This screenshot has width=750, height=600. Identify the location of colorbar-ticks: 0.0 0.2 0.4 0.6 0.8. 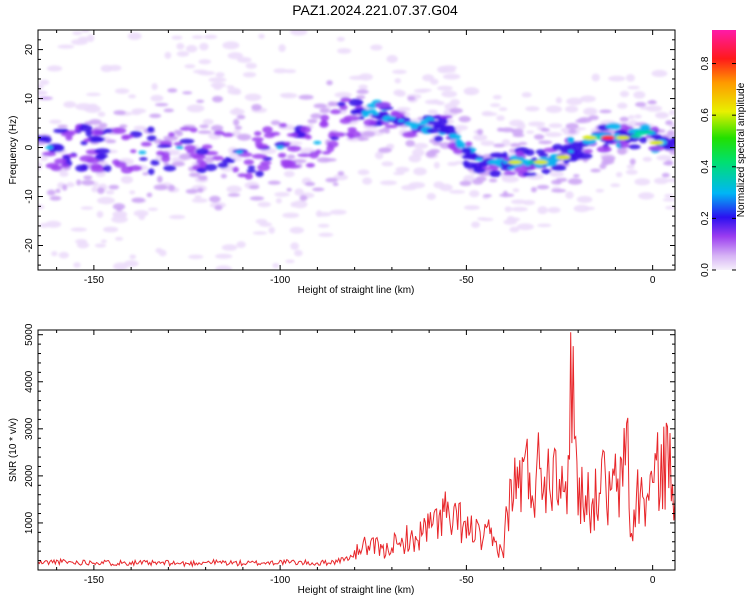
(718, 166).